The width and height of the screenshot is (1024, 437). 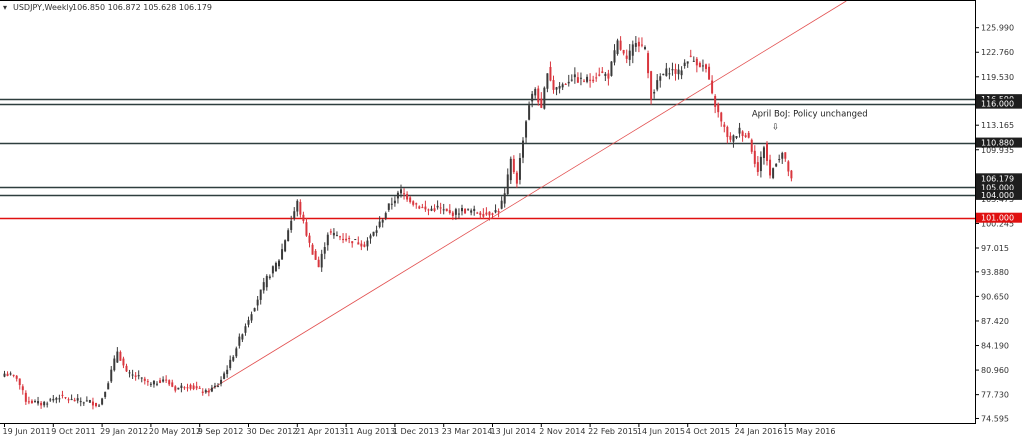 What do you see at coordinates (5, 7) in the screenshot?
I see `symbol-dropdown-icon: ▾` at bounding box center [5, 7].